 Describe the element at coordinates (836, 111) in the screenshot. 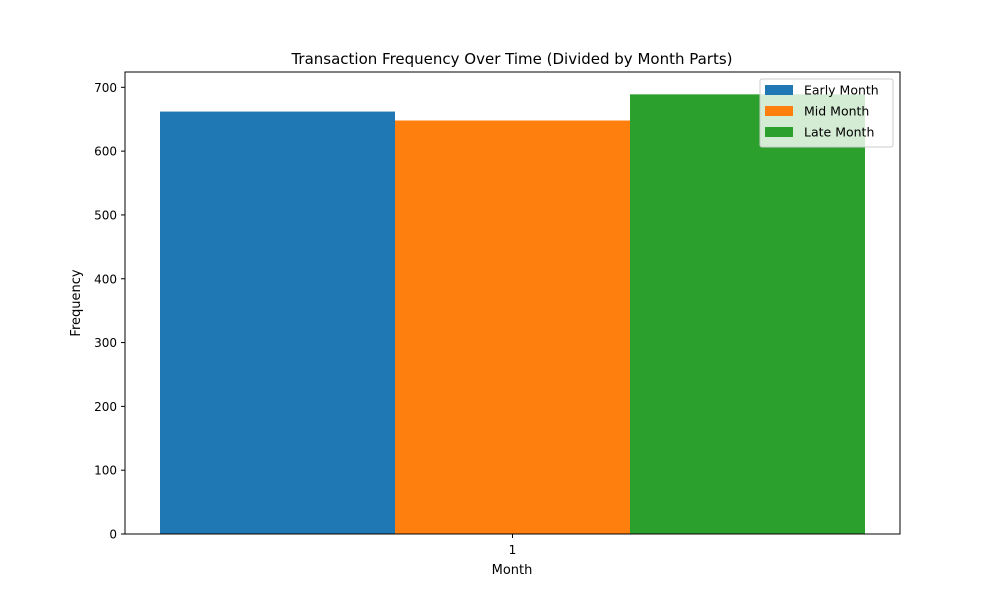

I see `legend-label: Mid Month` at that location.